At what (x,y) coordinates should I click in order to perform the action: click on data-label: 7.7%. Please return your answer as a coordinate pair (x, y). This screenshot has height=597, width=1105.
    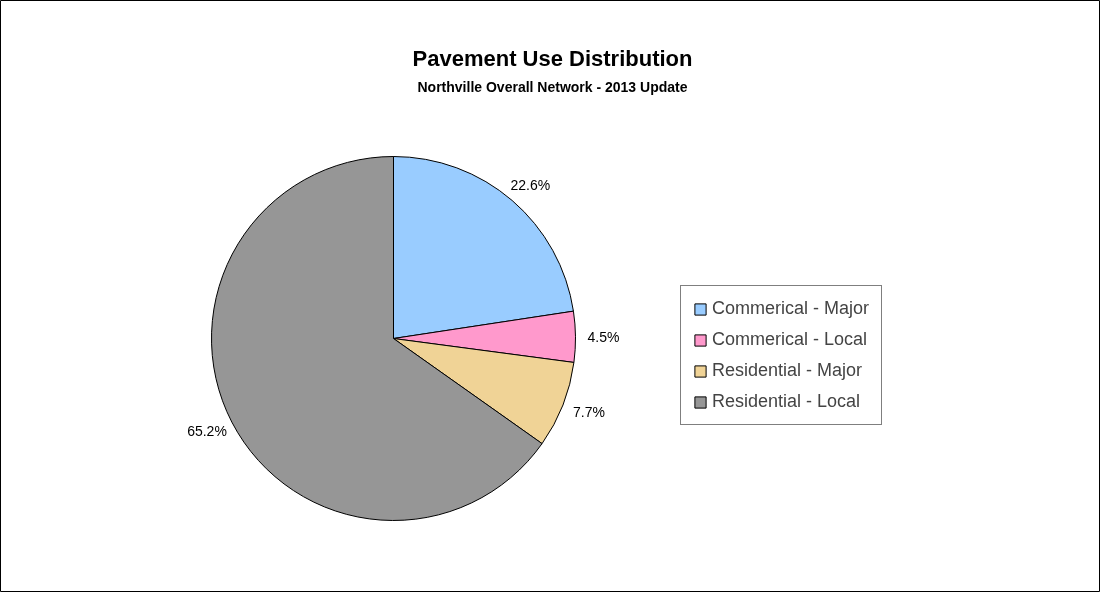
    Looking at the image, I should click on (589, 412).